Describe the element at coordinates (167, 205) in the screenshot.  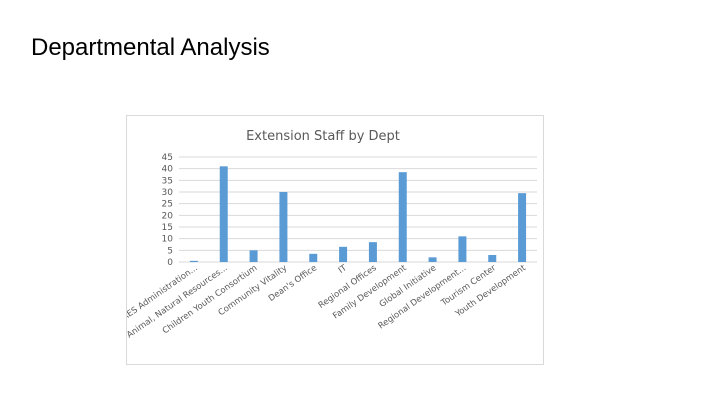
I see `y-tick-label: 25` at that location.